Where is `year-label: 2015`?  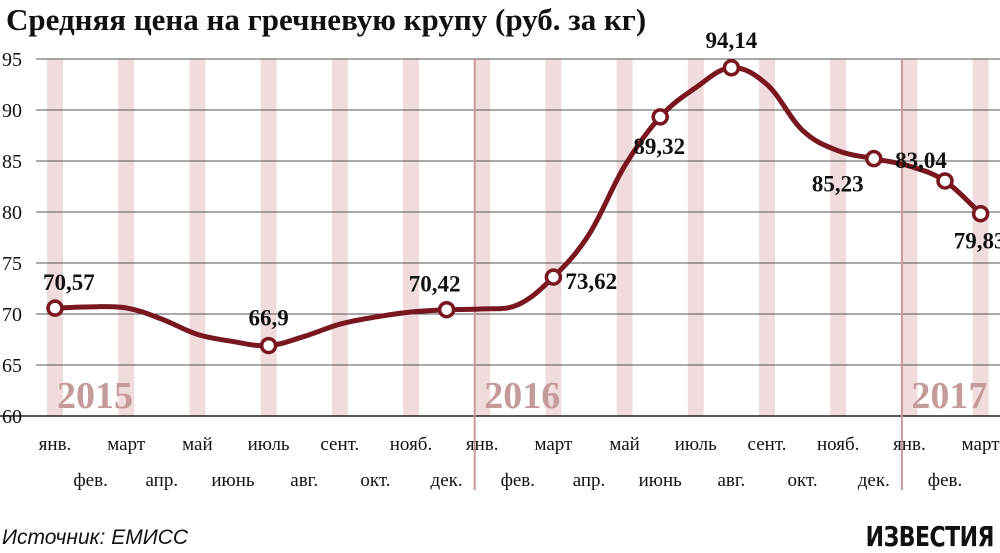
year-label: 2015 is located at coordinates (95, 396).